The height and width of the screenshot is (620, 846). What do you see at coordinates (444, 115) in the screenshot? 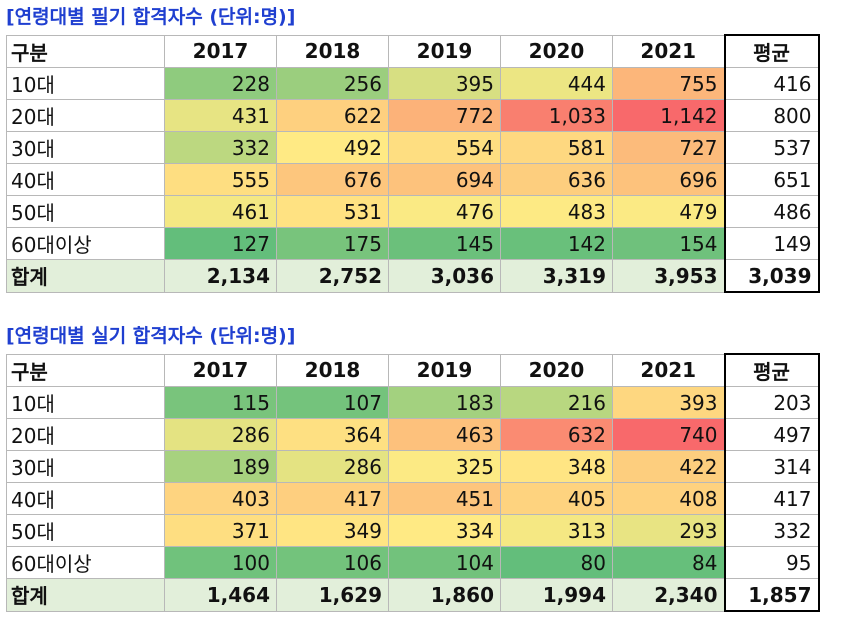
I see `value-cell: 772` at bounding box center [444, 115].